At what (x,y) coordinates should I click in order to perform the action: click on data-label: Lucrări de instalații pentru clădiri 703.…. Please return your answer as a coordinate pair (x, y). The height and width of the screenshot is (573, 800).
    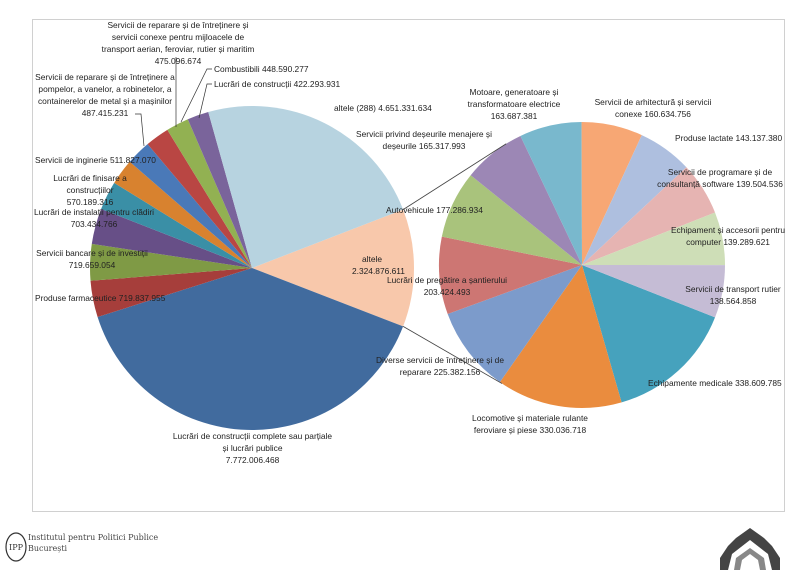
    Looking at the image, I should click on (94, 218).